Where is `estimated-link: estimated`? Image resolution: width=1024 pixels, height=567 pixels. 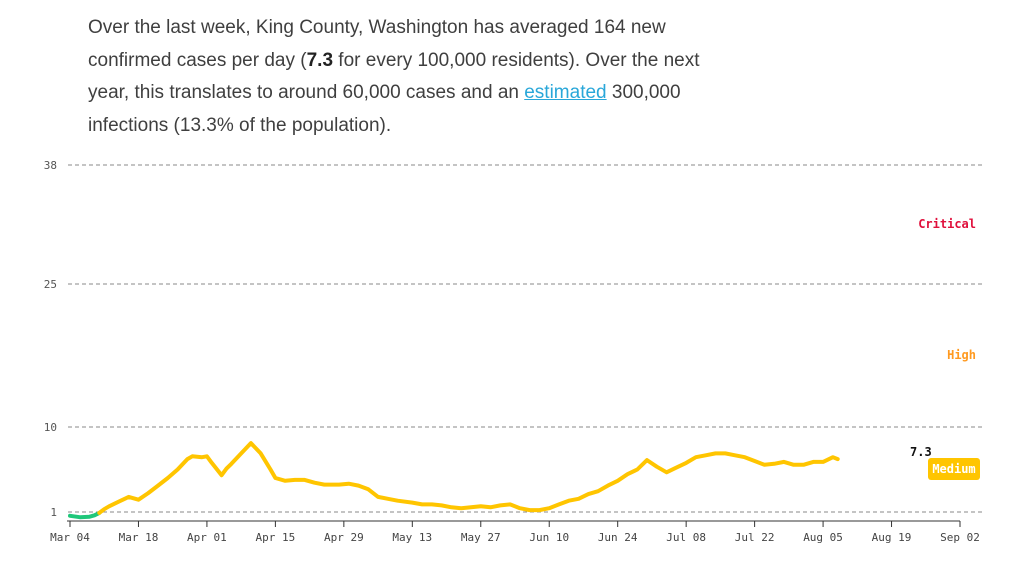
estimated-link: estimated is located at coordinates (565, 92).